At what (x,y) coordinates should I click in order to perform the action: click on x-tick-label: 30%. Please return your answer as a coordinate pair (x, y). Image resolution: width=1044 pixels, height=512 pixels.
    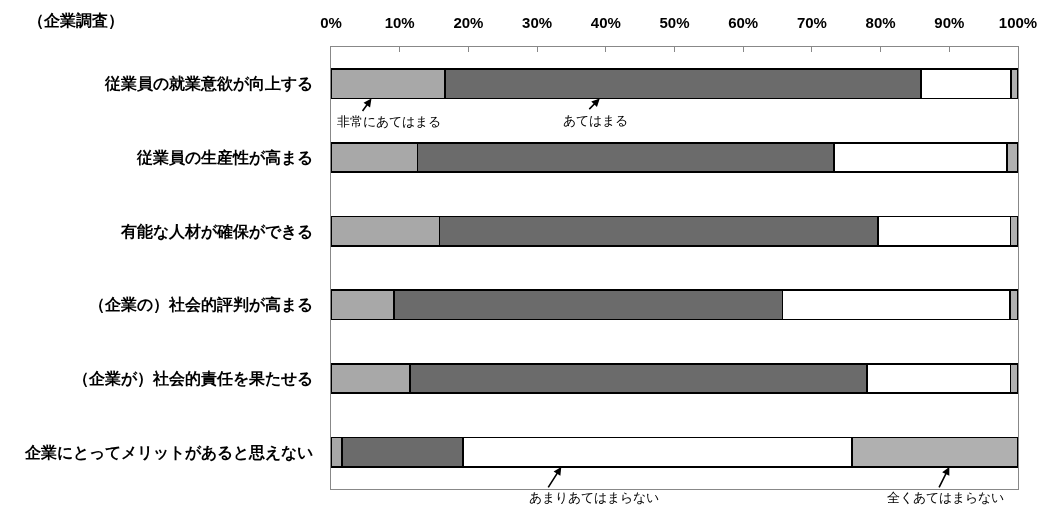
    Looking at the image, I should click on (537, 22).